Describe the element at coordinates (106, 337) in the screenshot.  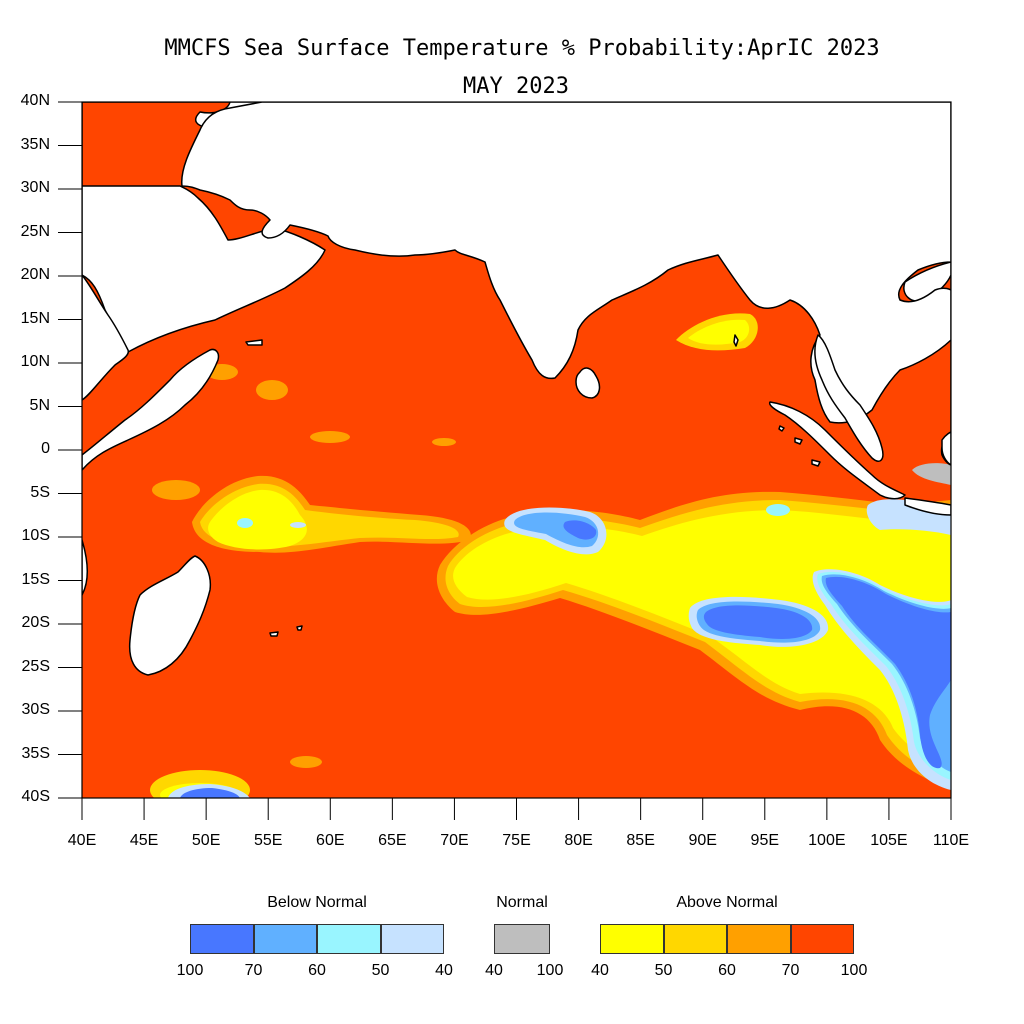
I see `land-africa` at that location.